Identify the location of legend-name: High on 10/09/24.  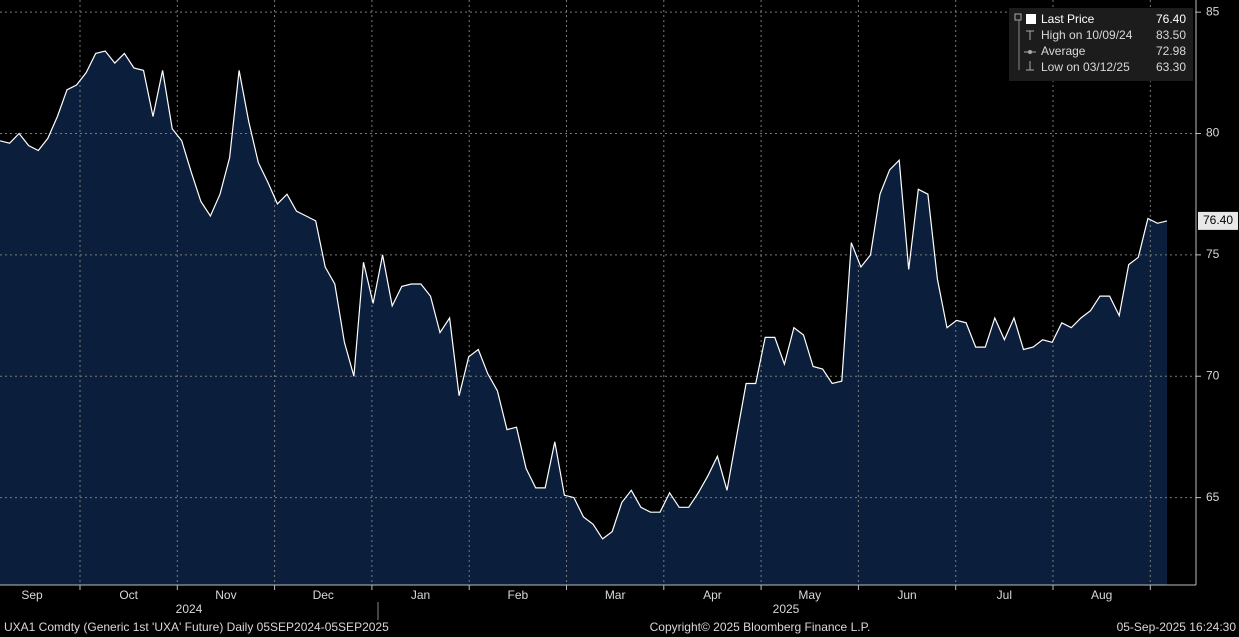
(1087, 35).